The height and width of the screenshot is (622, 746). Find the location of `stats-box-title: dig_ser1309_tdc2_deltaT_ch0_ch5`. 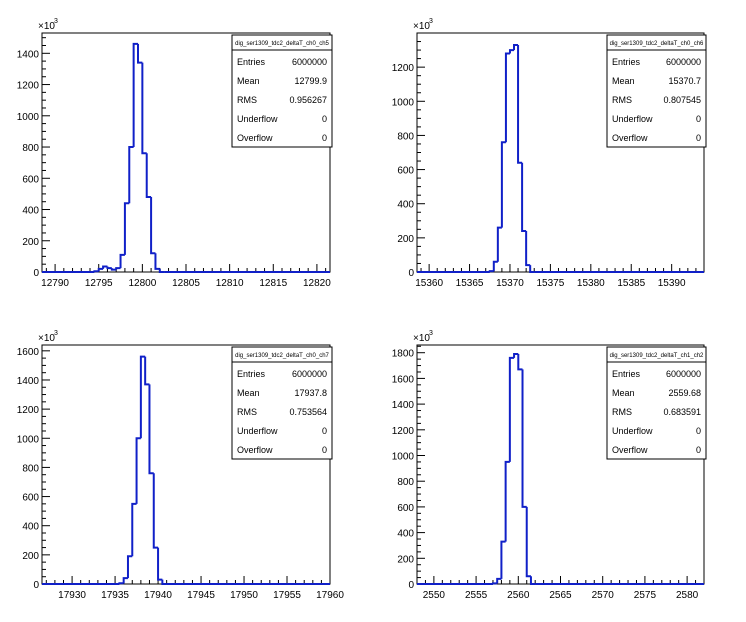

stats-box-title: dig_ser1309_tdc2_deltaT_ch0_ch5 is located at coordinates (282, 44).